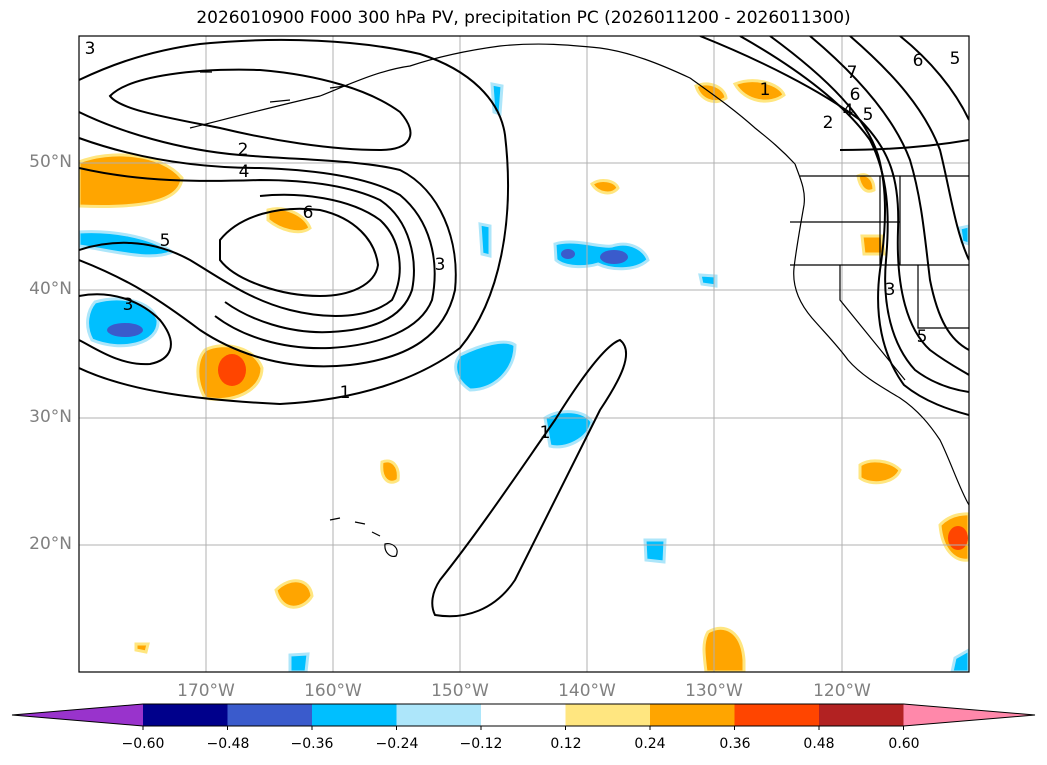  What do you see at coordinates (77, 715) in the screenshot?
I see `colorbar-extend-low` at bounding box center [77, 715].